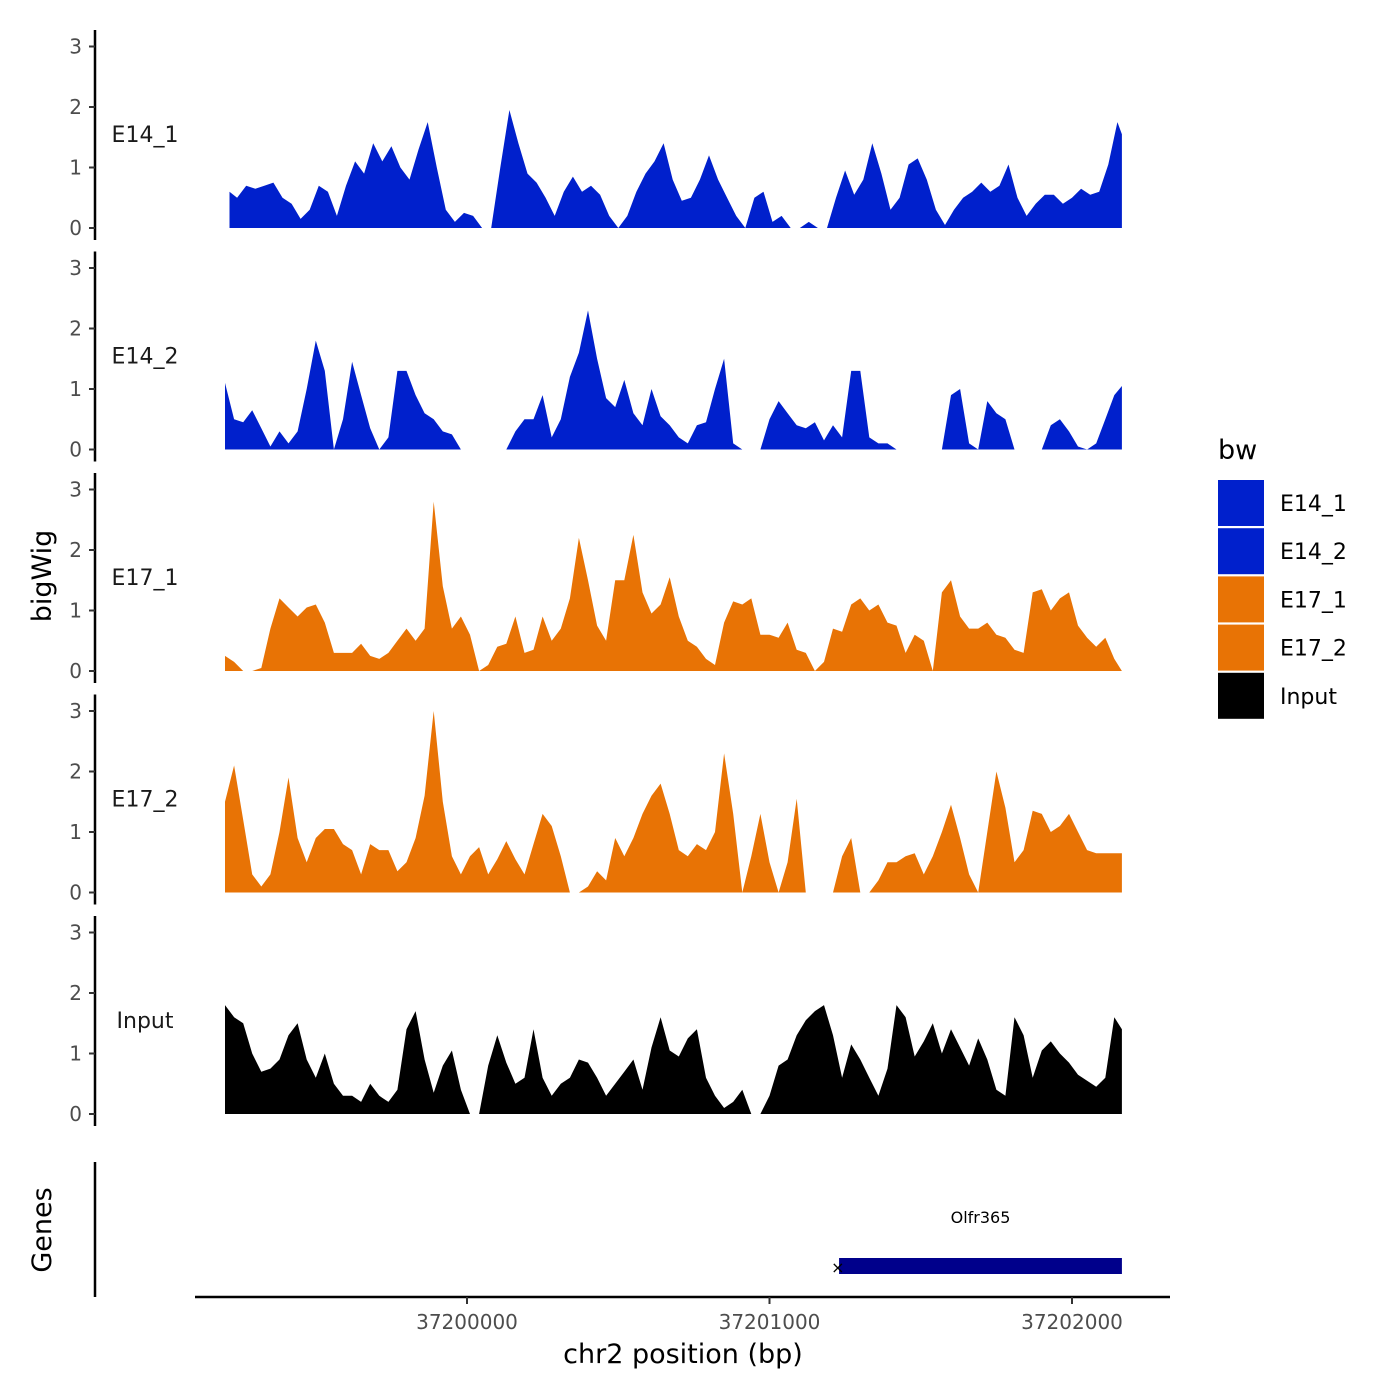  I want to click on gene-strand-marker: ×, so click(837, 1267).